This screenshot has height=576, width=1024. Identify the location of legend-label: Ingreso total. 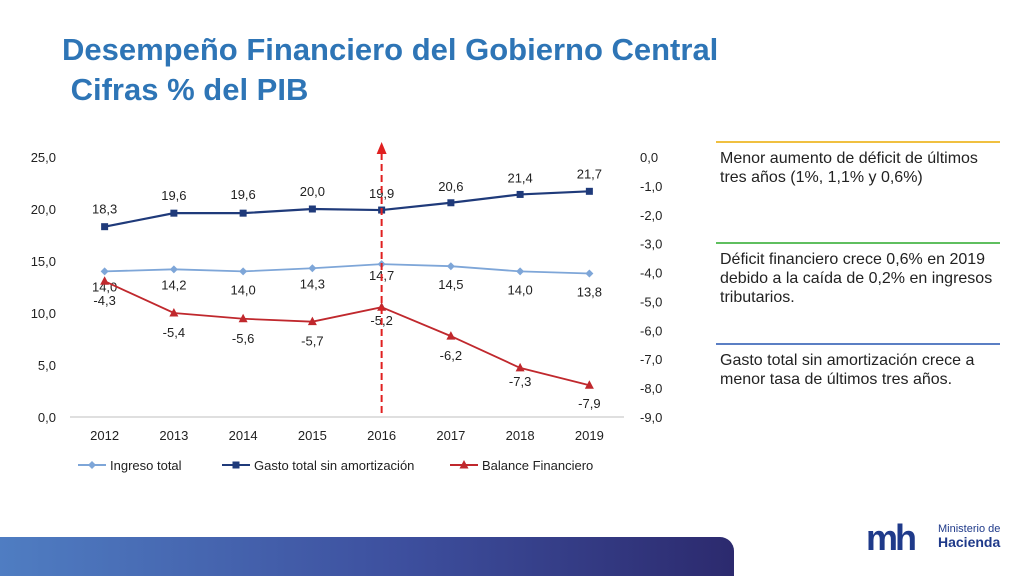
(146, 465).